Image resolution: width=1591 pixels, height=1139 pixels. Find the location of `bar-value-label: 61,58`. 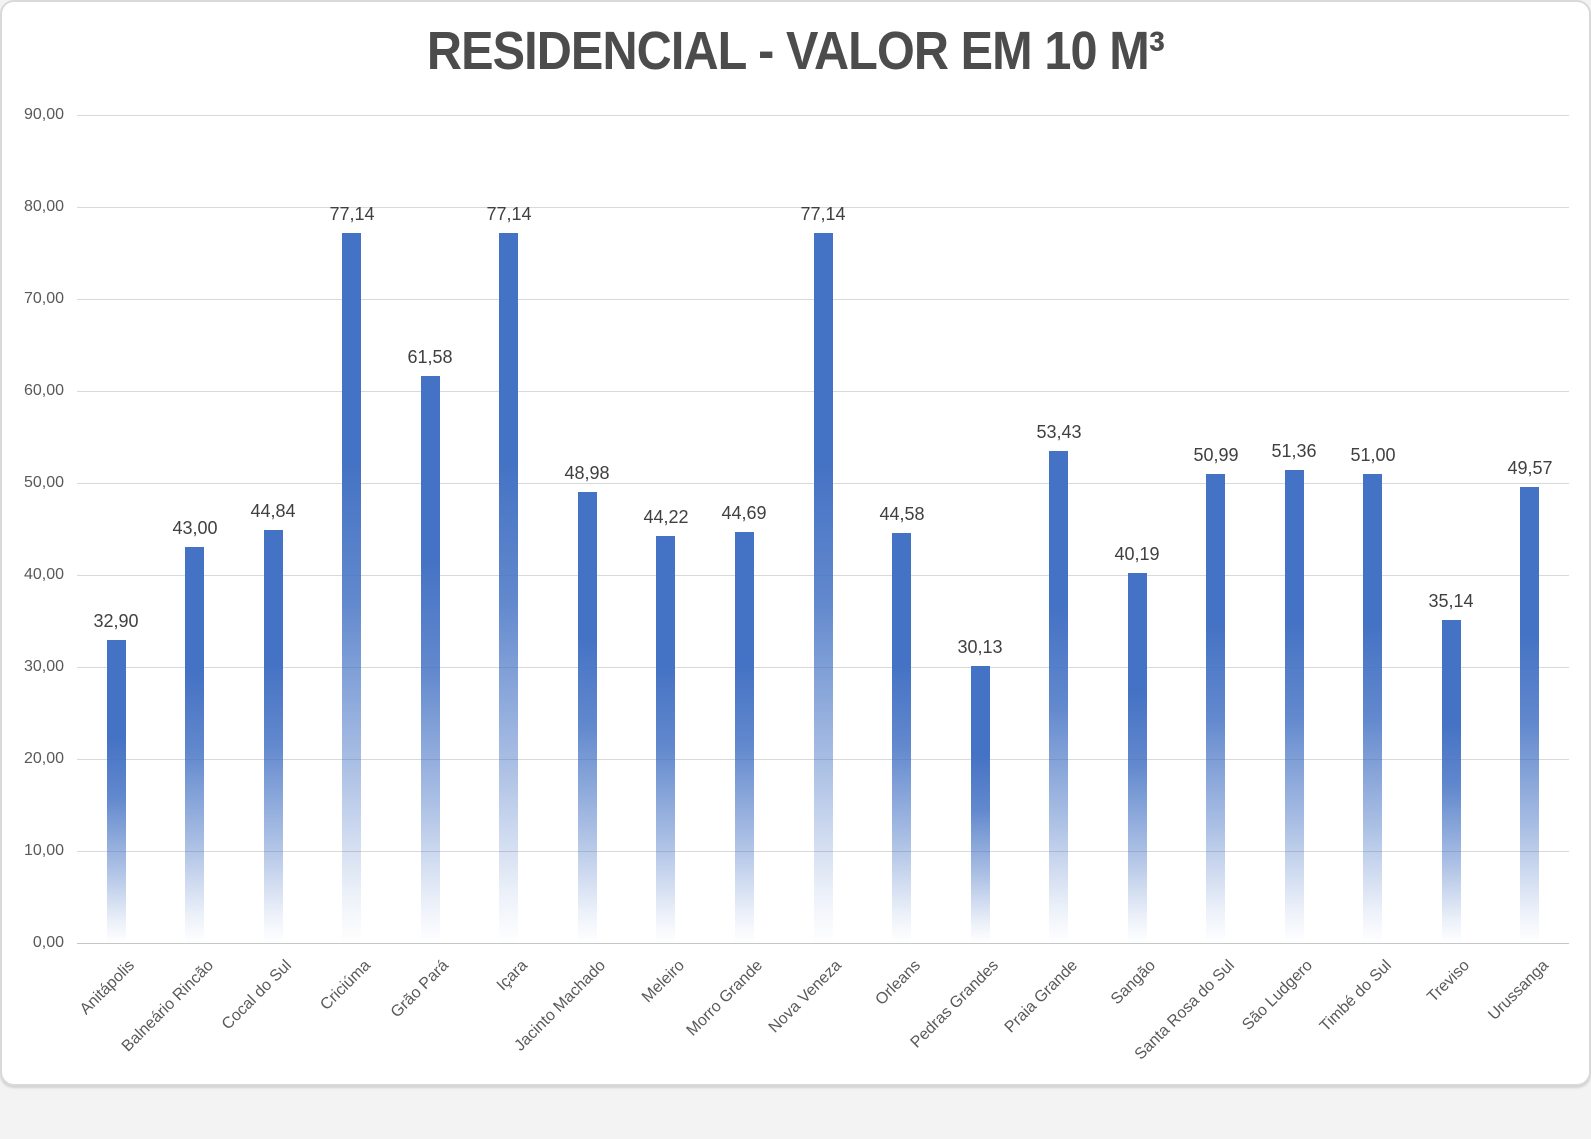

bar-value-label: 61,58 is located at coordinates (430, 357).